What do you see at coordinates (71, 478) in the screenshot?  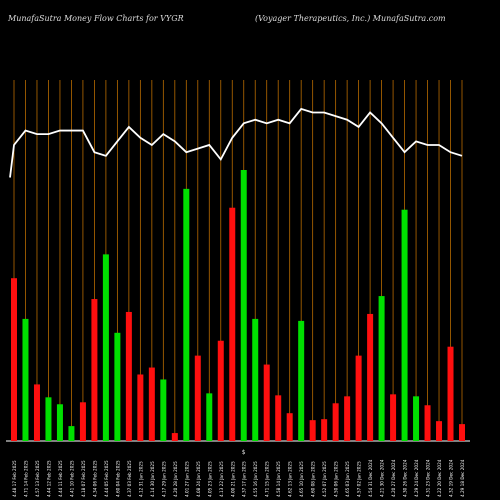 I see `x-tick-label: 4.41 10 Feb 2025` at bounding box center [71, 478].